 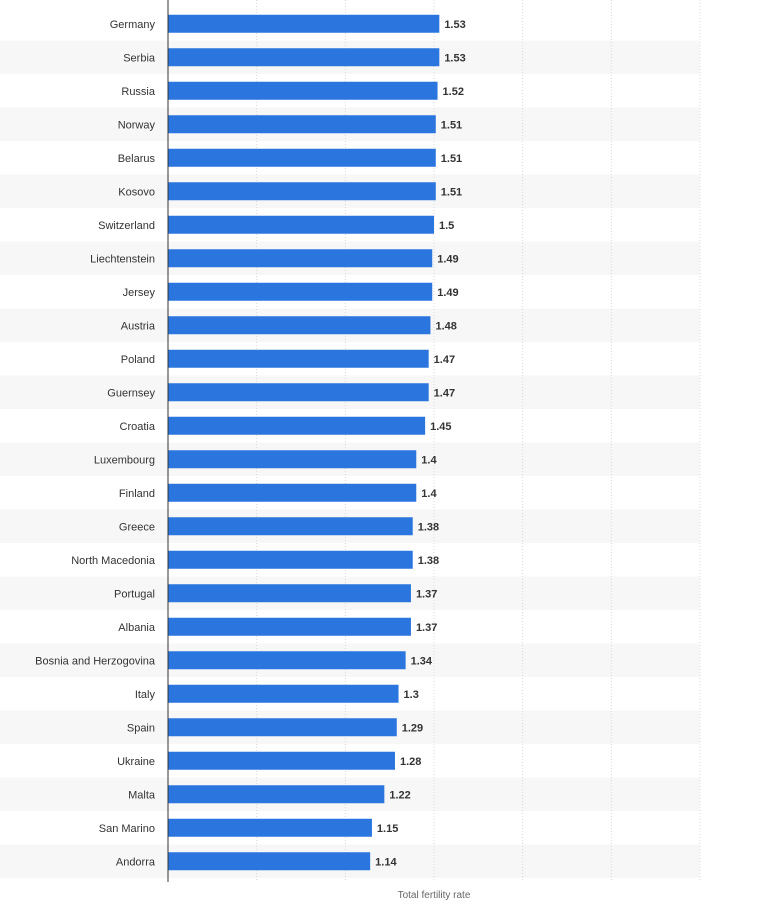 I want to click on category-label: Kosovo, so click(x=136, y=192).